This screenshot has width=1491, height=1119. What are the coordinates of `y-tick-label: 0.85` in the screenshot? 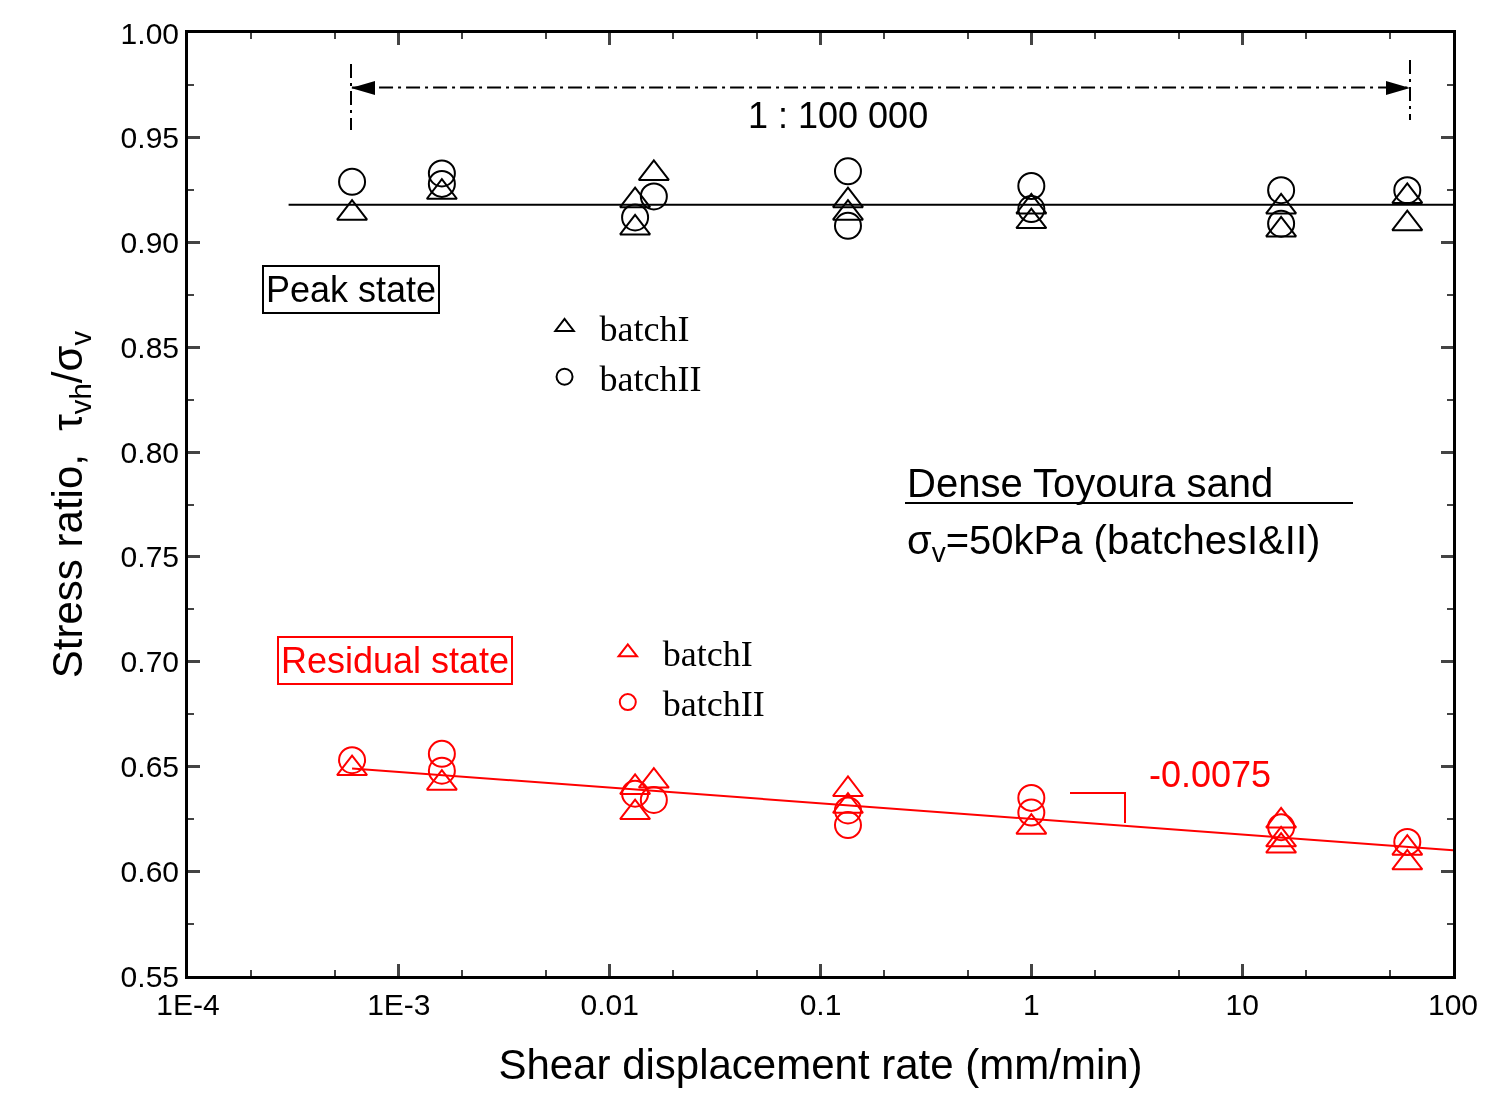 It's located at (149, 347).